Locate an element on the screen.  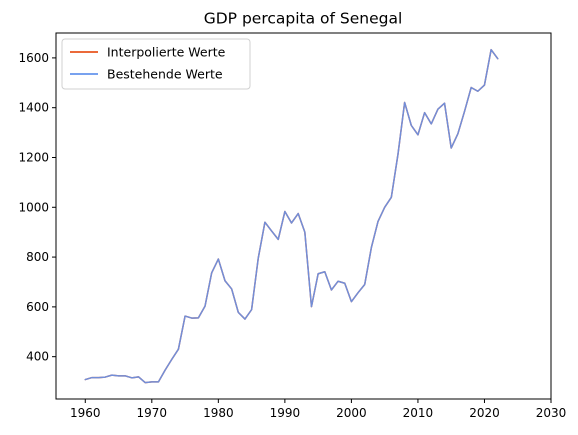
x-tick-label: 2030 is located at coordinates (551, 413).